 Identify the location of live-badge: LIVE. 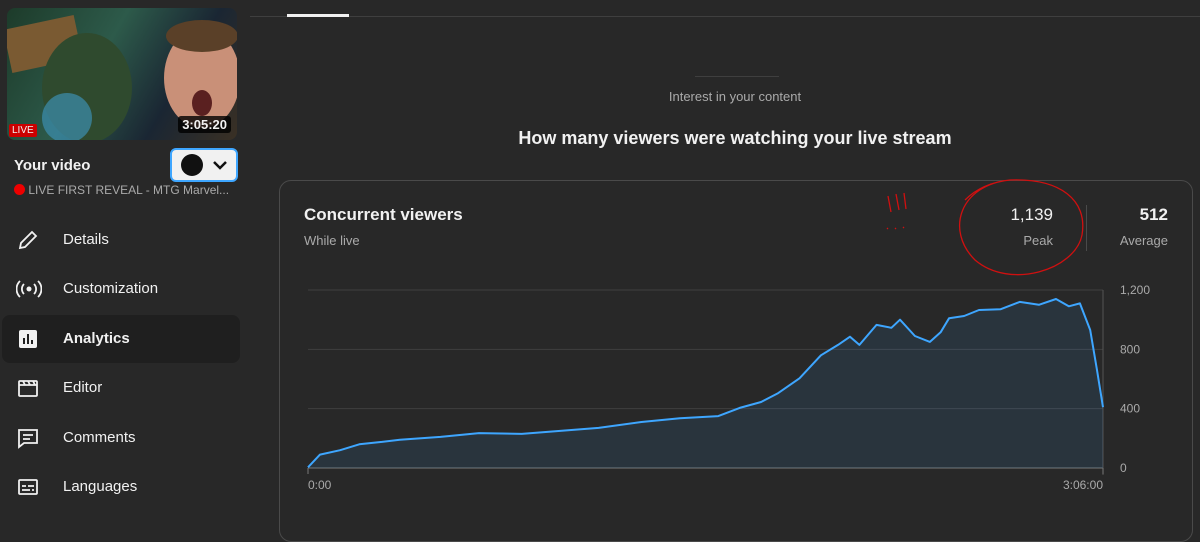
(23, 130).